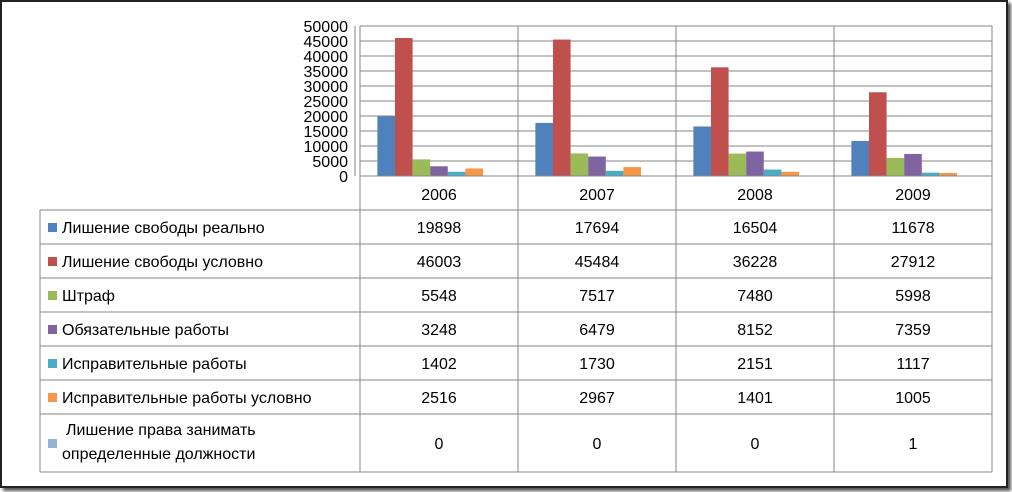  I want to click on data-value-cell: 45484, so click(597, 262).